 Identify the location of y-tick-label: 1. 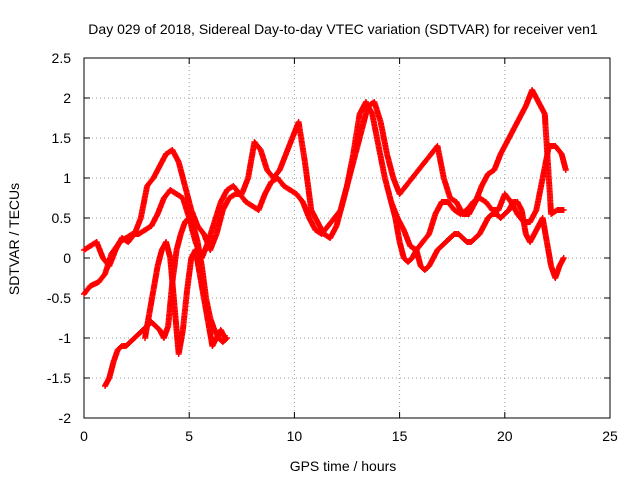
(67, 178).